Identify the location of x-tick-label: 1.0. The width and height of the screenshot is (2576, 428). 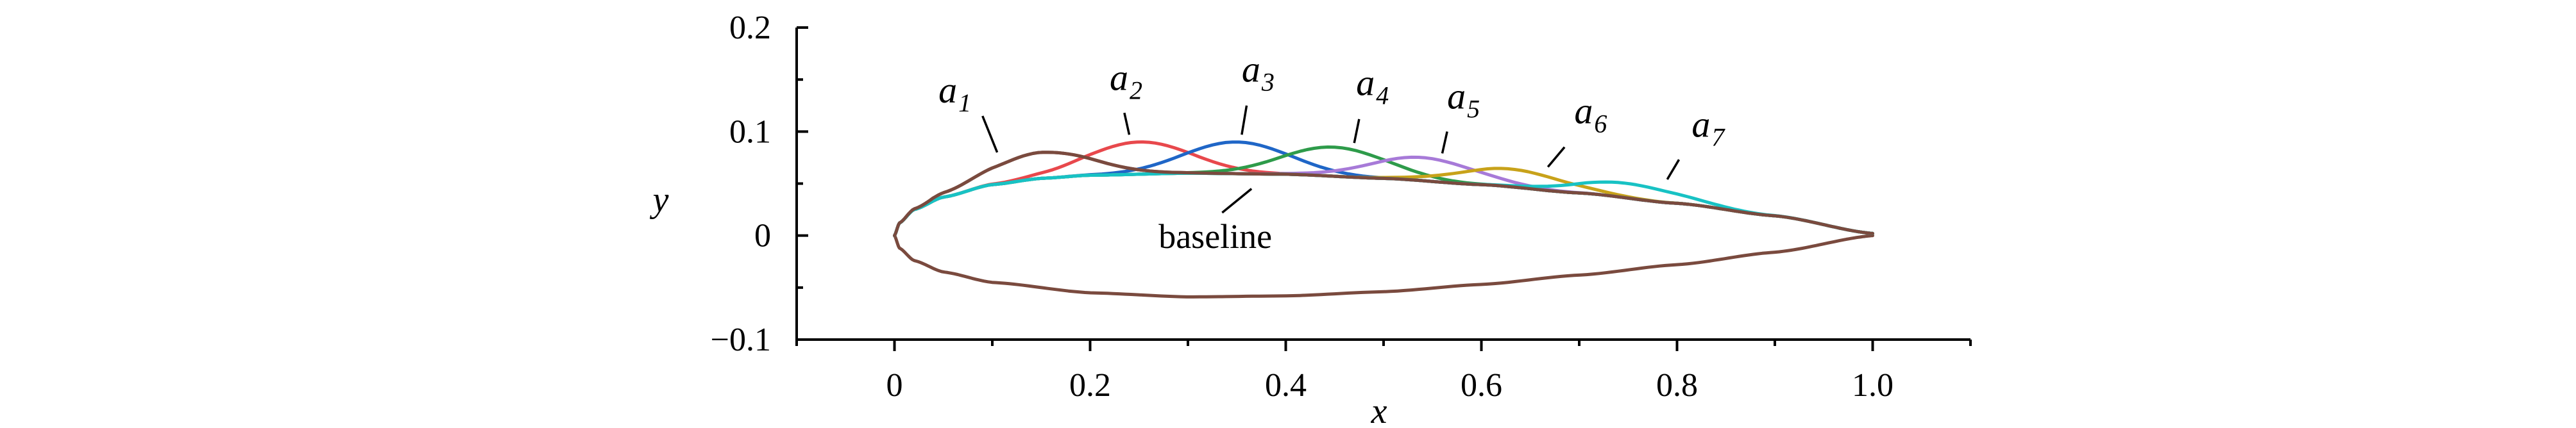
(1873, 385).